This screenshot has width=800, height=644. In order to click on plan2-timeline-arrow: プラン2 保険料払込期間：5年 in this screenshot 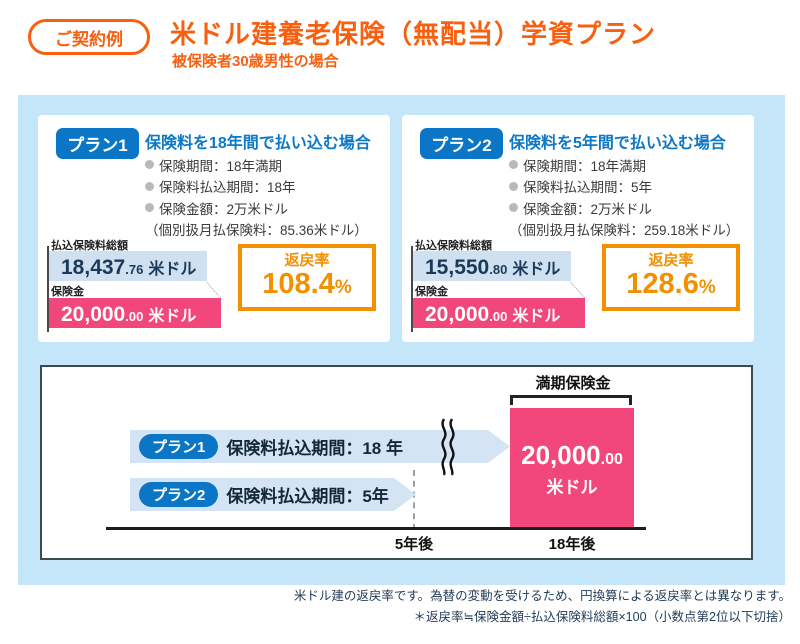, I will do `click(273, 494)`.